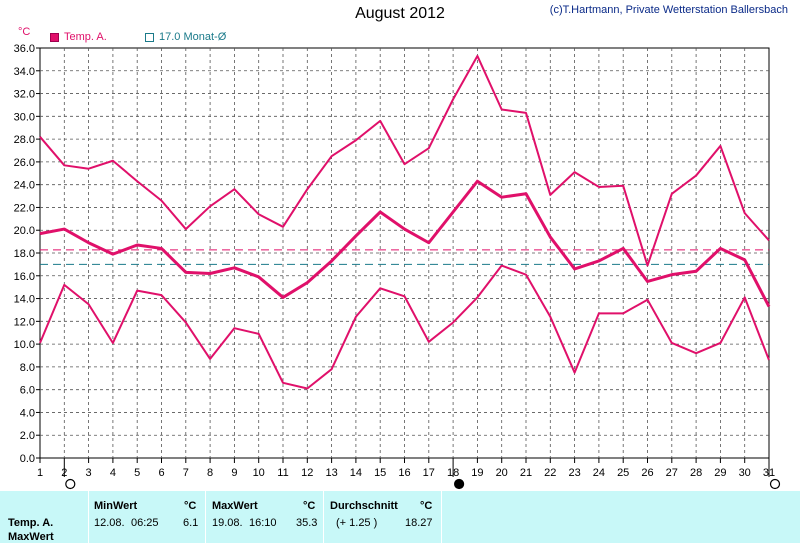 This screenshot has height=543, width=800. Describe the element at coordinates (24, 254) in the screenshot. I see `y-tick-label: 18.0` at that location.